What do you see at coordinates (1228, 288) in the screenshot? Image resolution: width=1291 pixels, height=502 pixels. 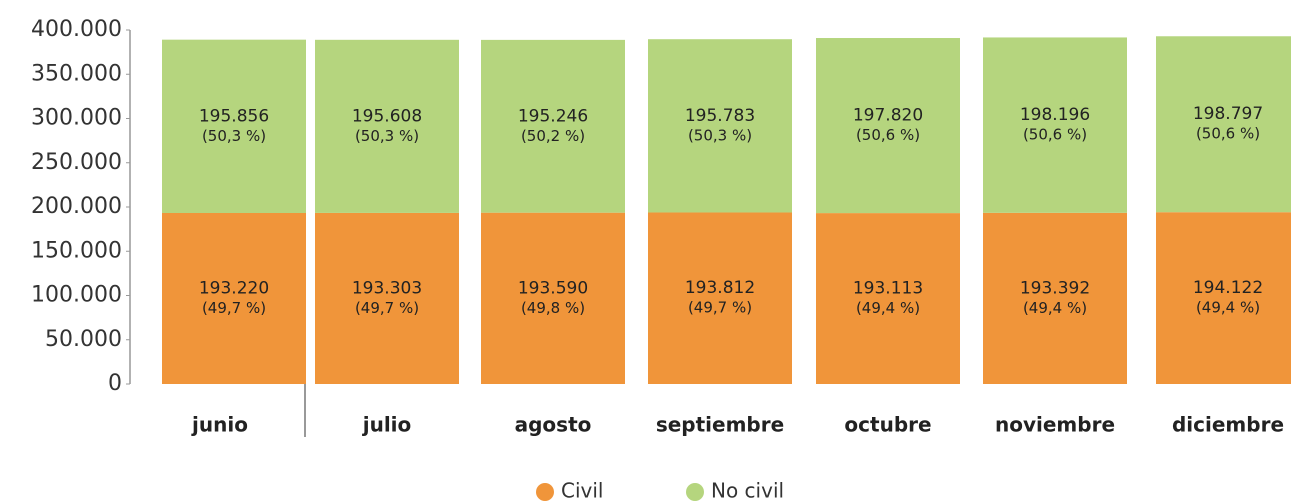 I see `value-label: 194.122` at bounding box center [1228, 288].